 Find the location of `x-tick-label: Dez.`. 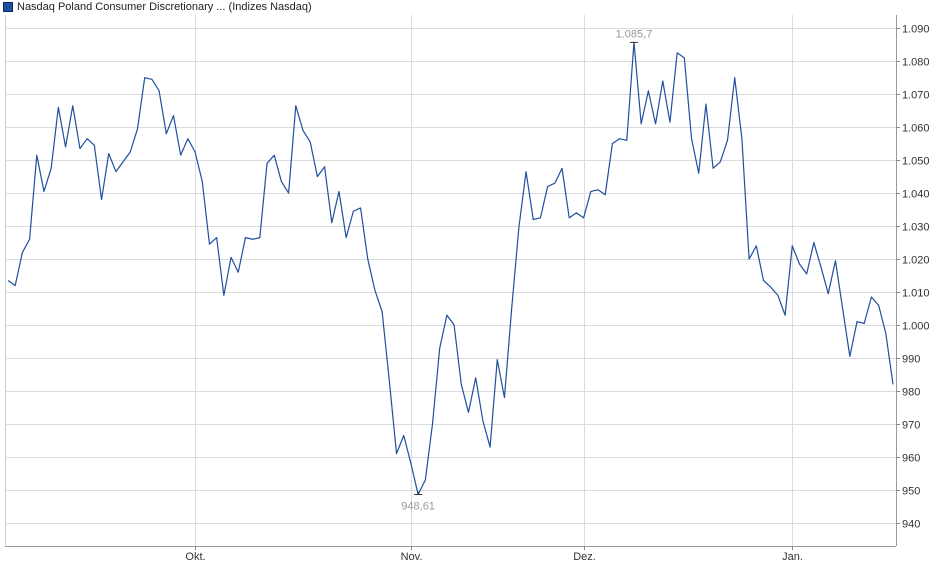

x-tick-label: Dez. is located at coordinates (584, 557).